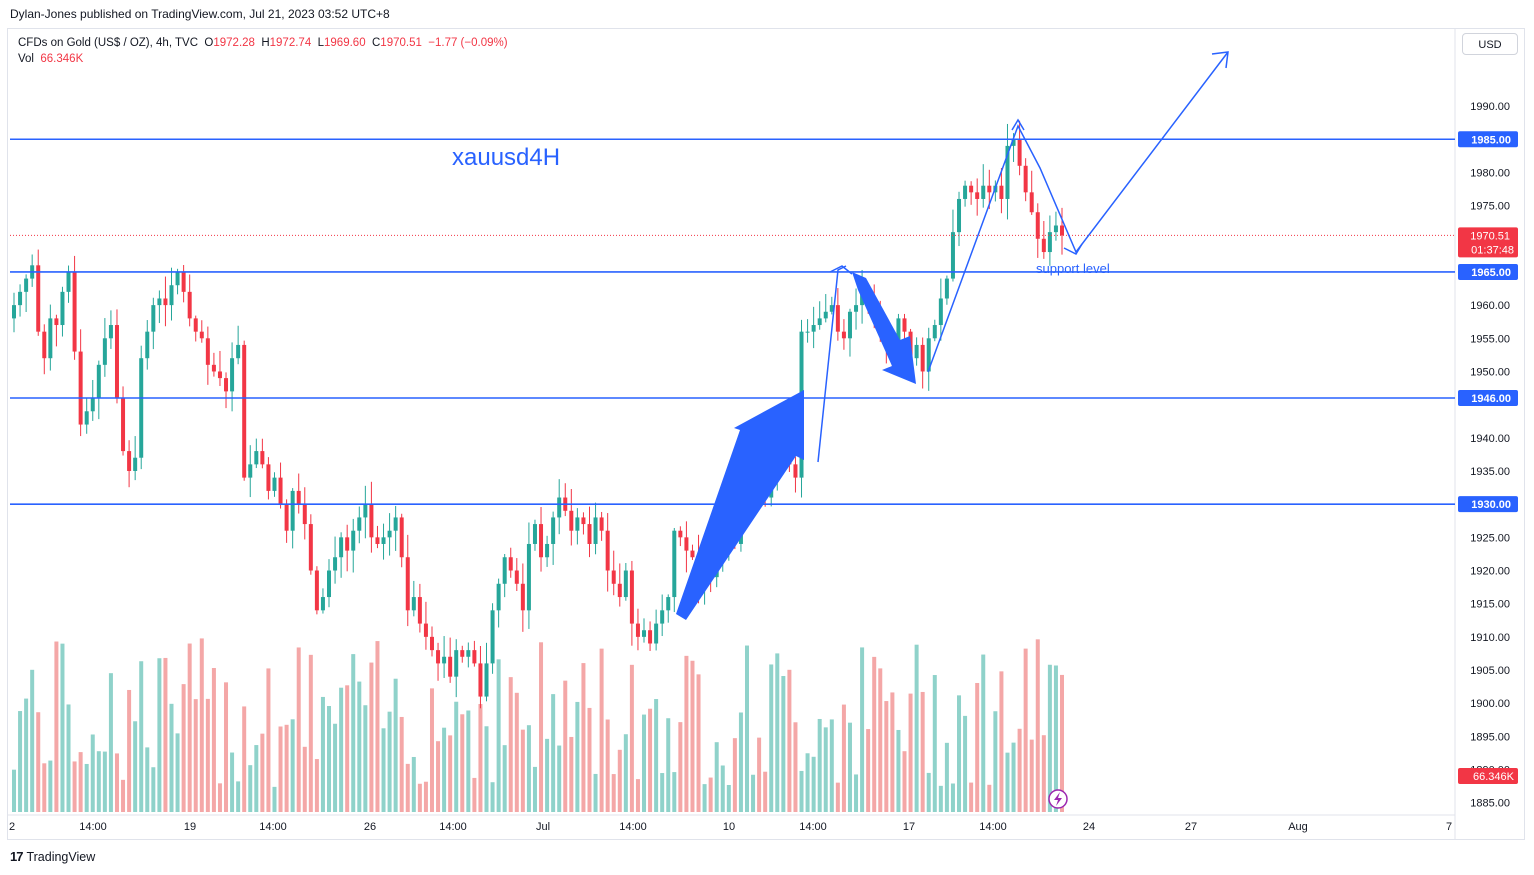 This screenshot has width=1534, height=875. I want to click on high-label: H, so click(265, 43).